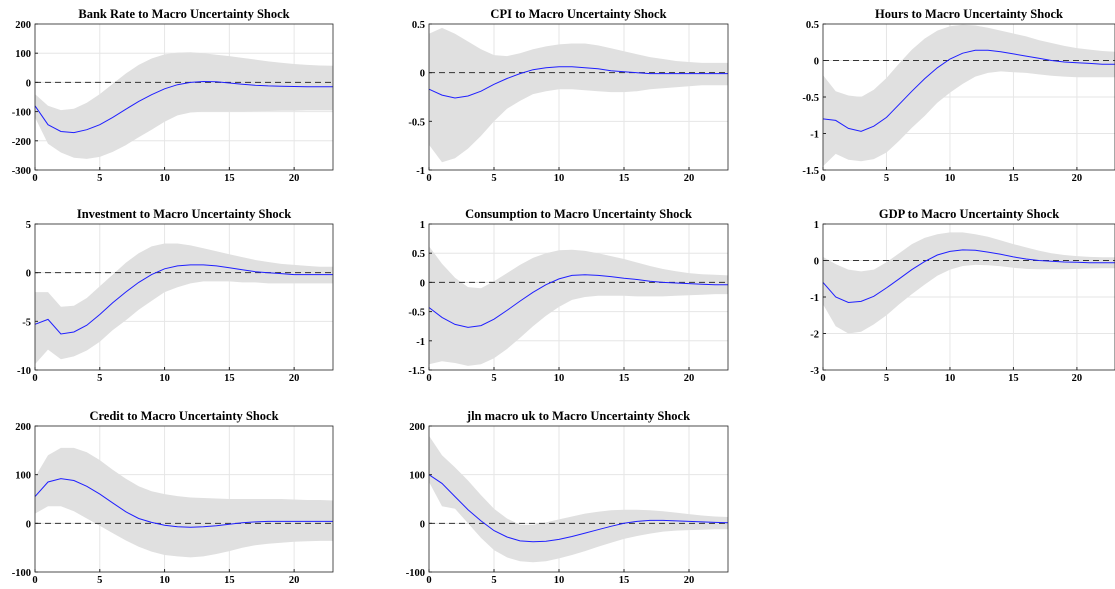 The width and height of the screenshot is (1115, 589). Describe the element at coordinates (26, 322) in the screenshot. I see `y-tick-label: -5` at that location.